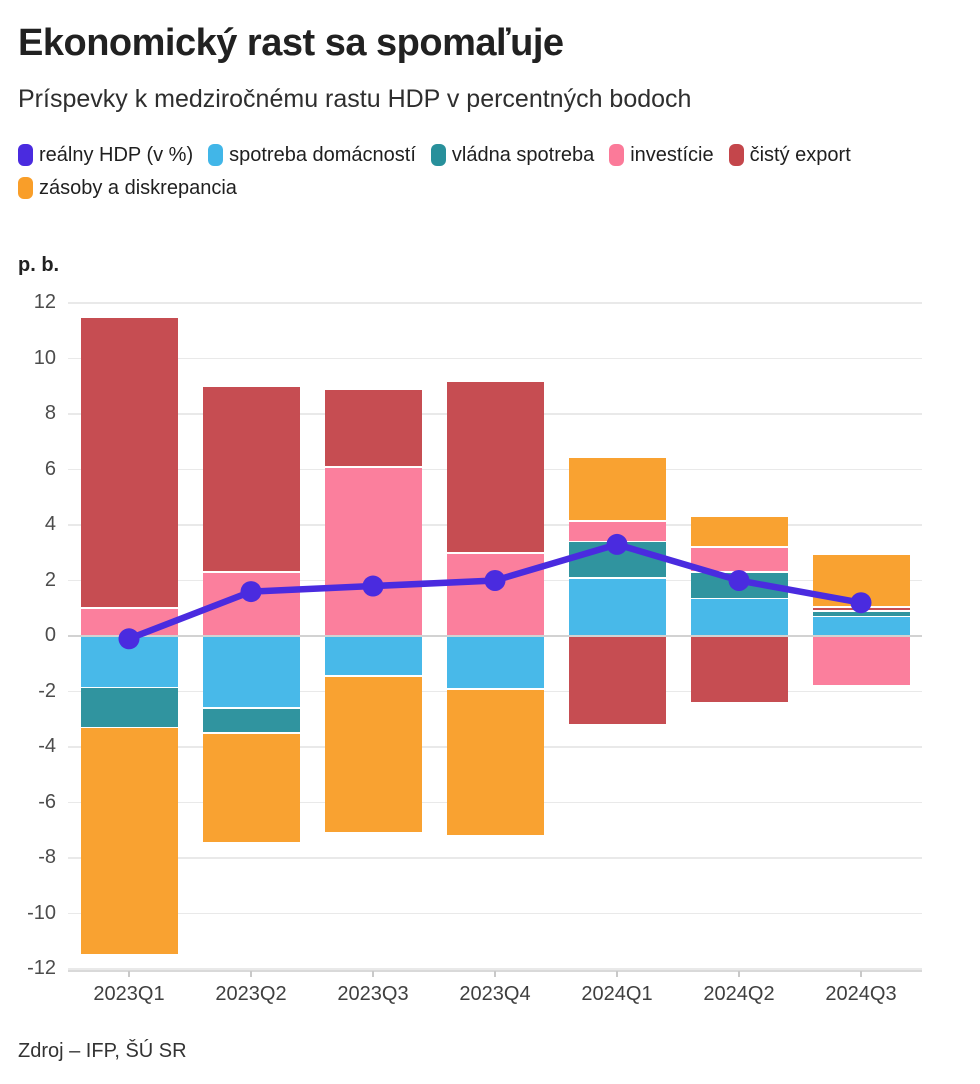 The width and height of the screenshot is (980, 1084). What do you see at coordinates (47, 857) in the screenshot?
I see `y-tick-label--8: -8` at bounding box center [47, 857].